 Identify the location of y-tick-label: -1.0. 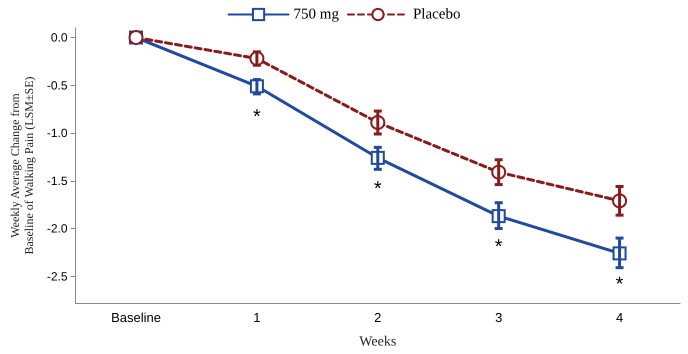
(57, 133).